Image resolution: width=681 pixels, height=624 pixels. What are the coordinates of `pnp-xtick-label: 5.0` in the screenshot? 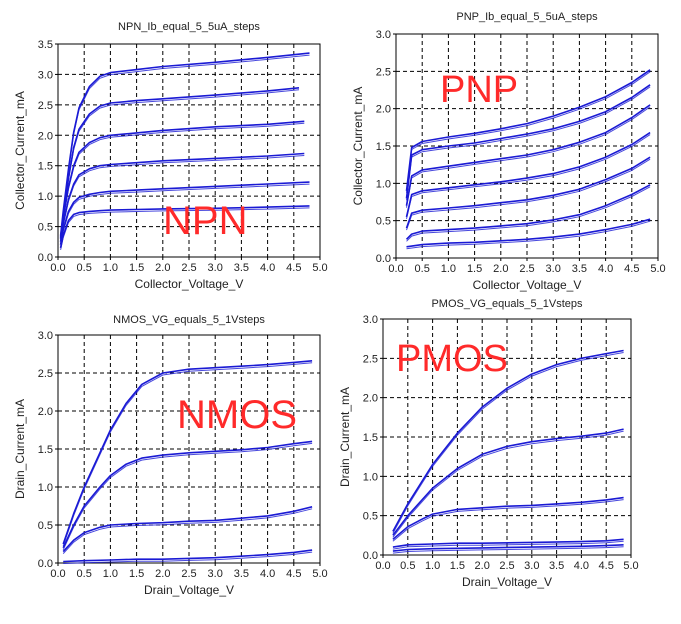 It's located at (657, 269).